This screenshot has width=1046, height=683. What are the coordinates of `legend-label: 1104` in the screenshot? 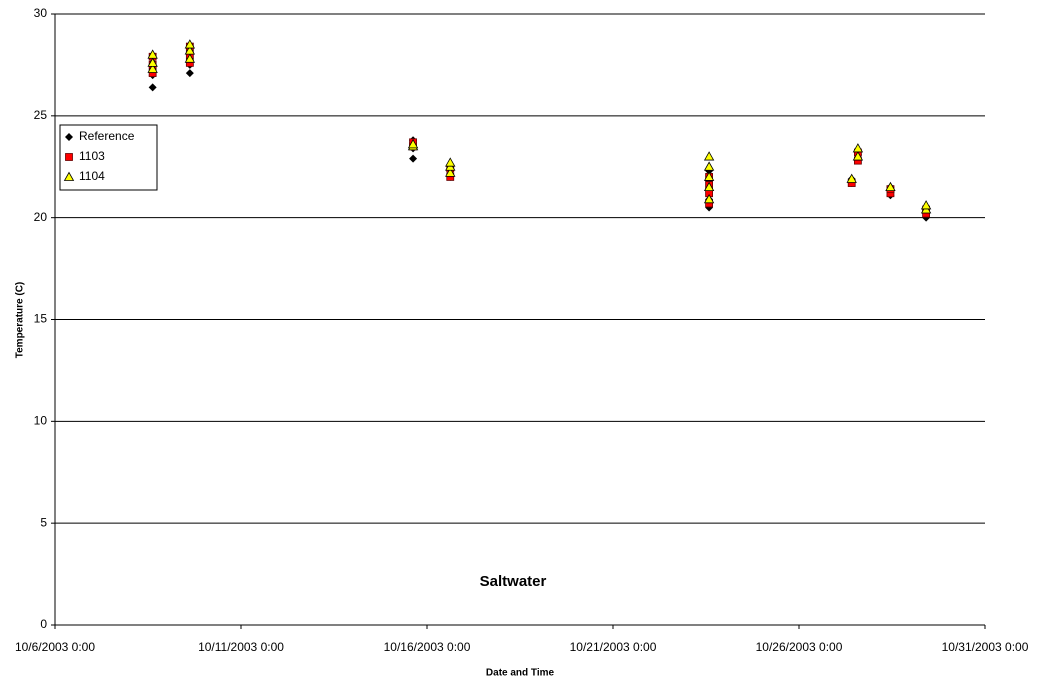 It's located at (92, 176).